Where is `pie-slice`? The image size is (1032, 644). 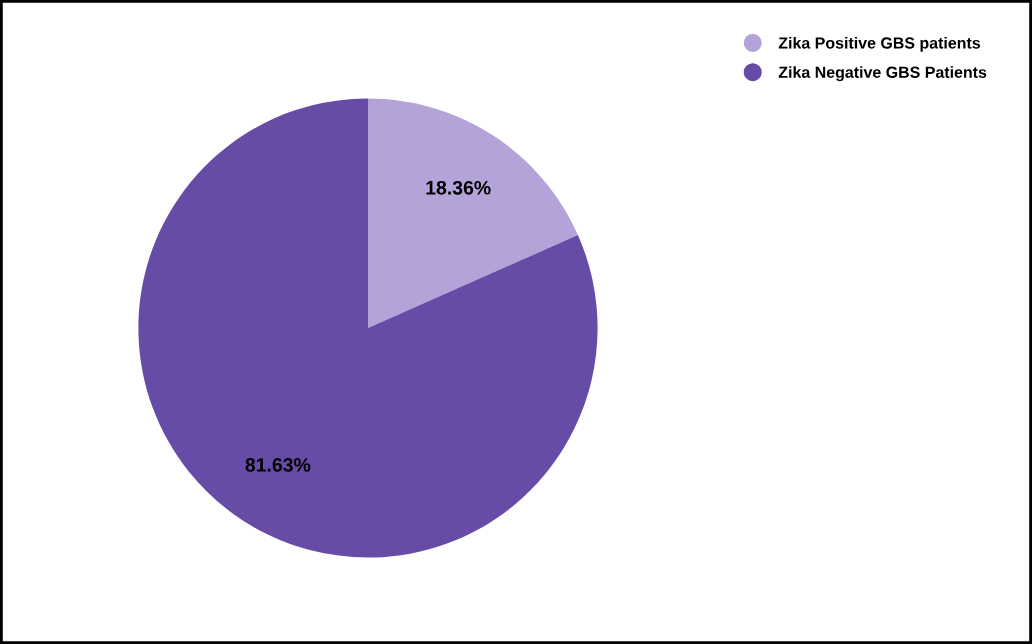
pie-slice is located at coordinates (473, 213).